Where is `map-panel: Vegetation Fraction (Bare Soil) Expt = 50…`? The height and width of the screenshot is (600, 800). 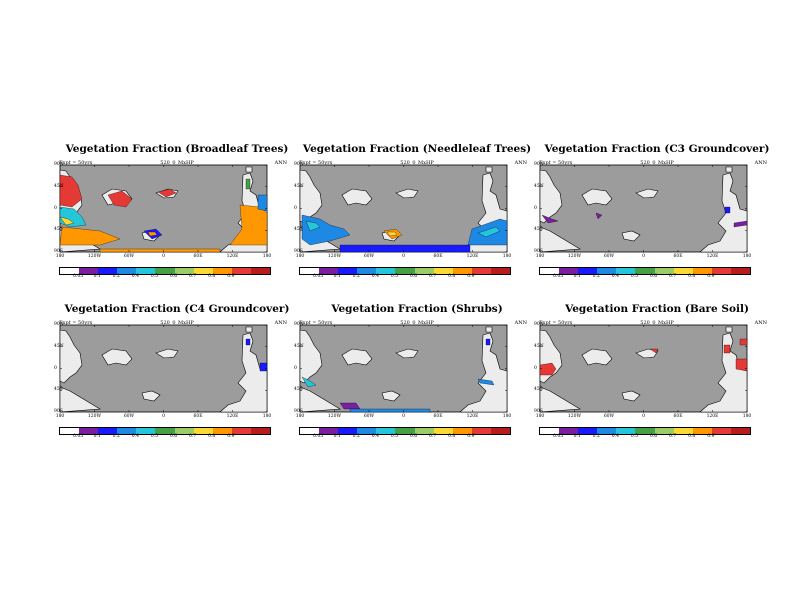 map-panel: Vegetation Fraction (Bare Soil) Expt = 50… is located at coordinates (655, 390).